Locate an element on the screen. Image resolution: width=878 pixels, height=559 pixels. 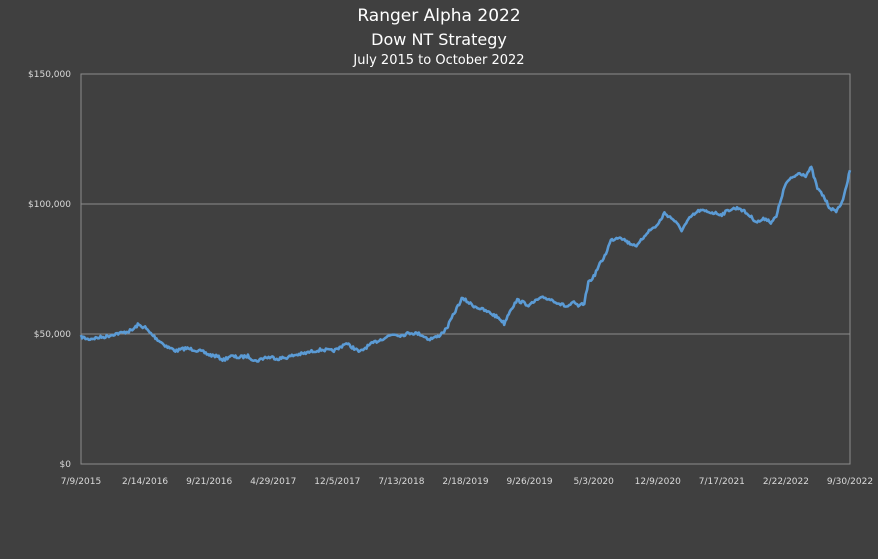
x-tick-label: 5/3/2020 is located at coordinates (593, 482).